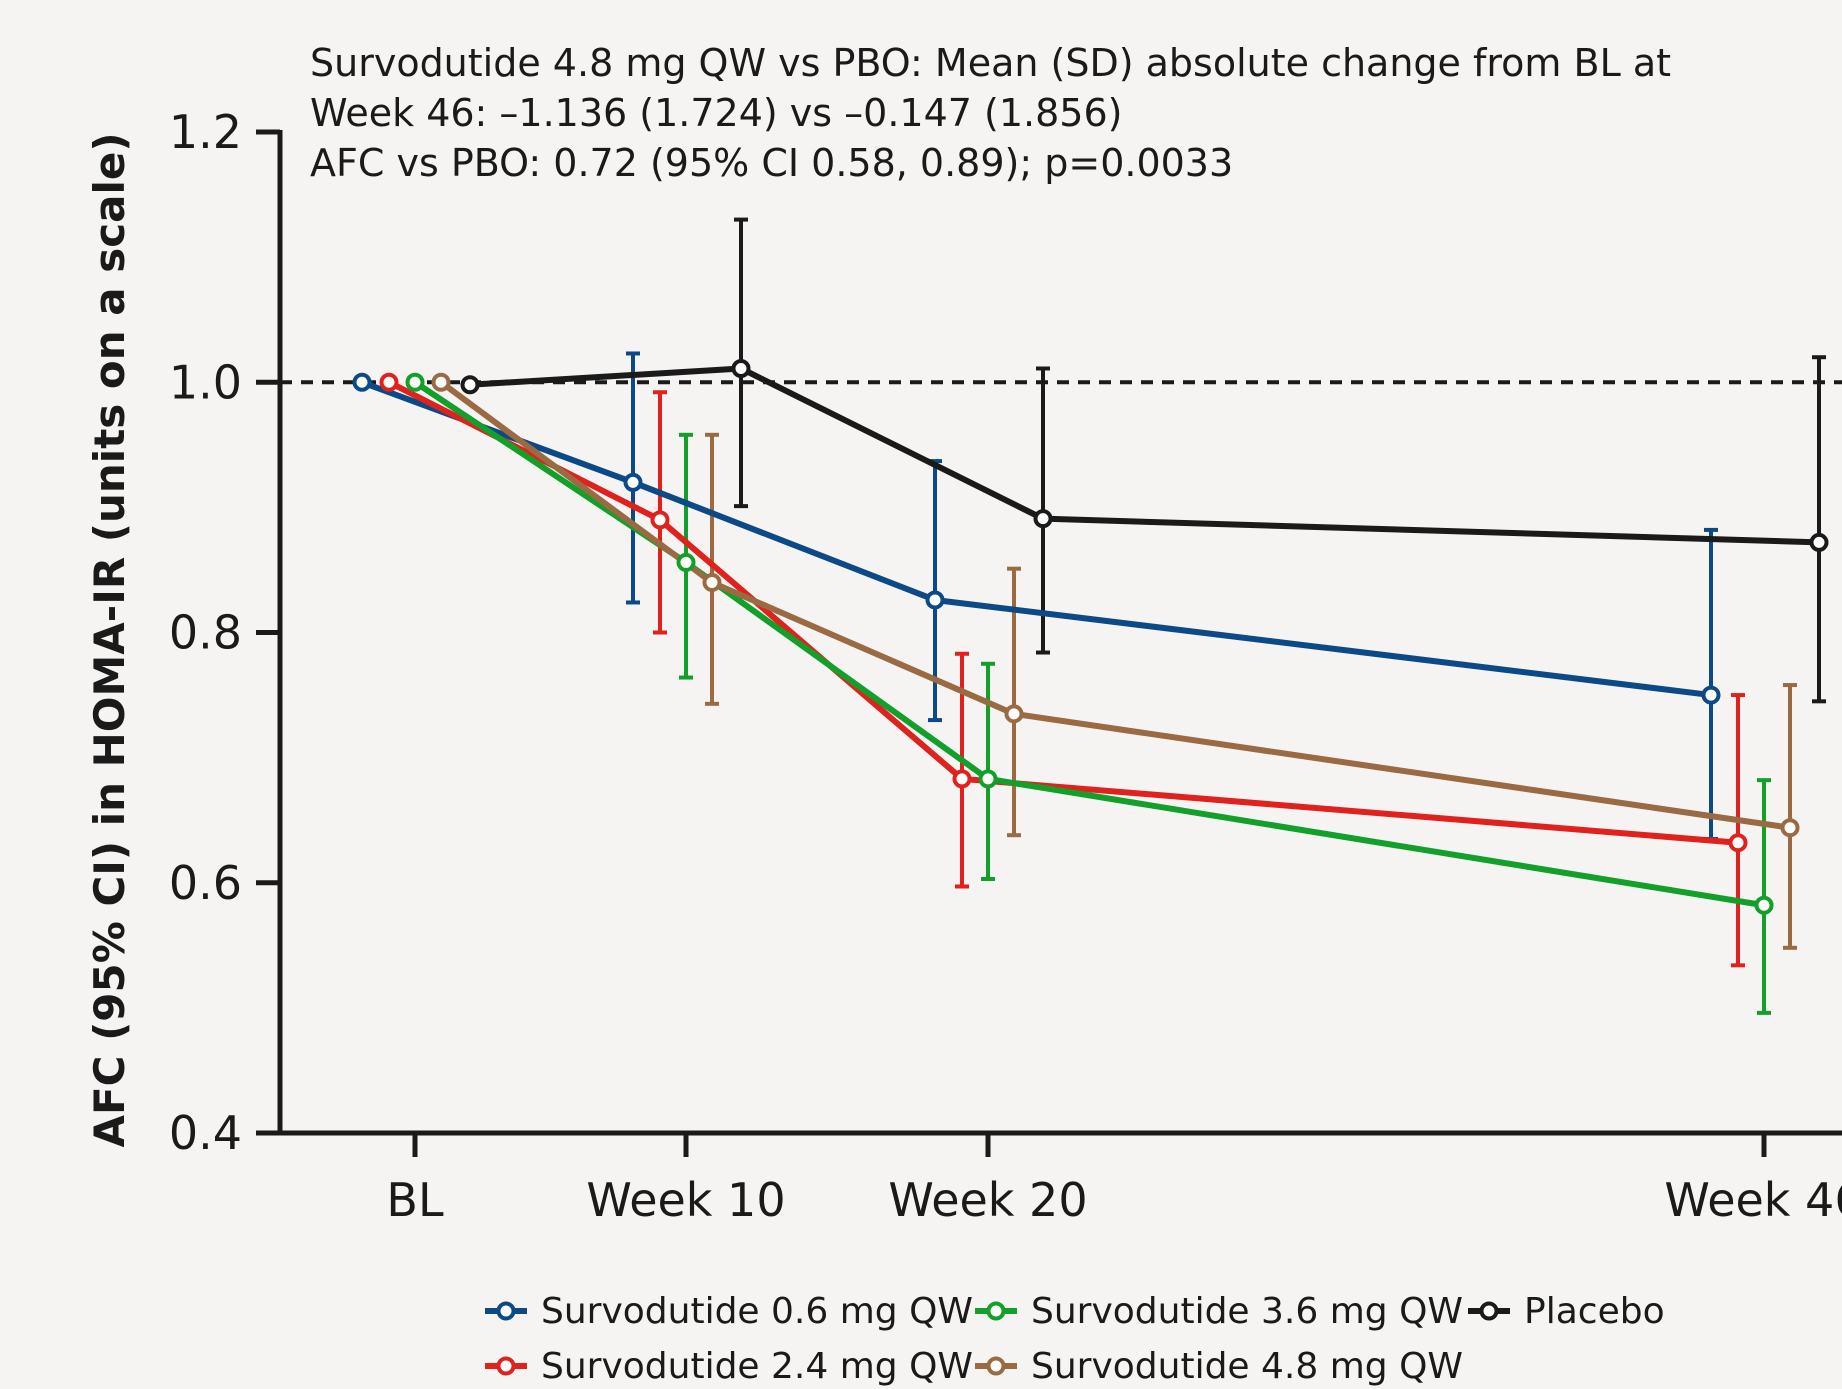 Image resolution: width=1842 pixels, height=1389 pixels. Describe the element at coordinates (1753, 1200) in the screenshot. I see `x-tick-label: Week 46` at that location.